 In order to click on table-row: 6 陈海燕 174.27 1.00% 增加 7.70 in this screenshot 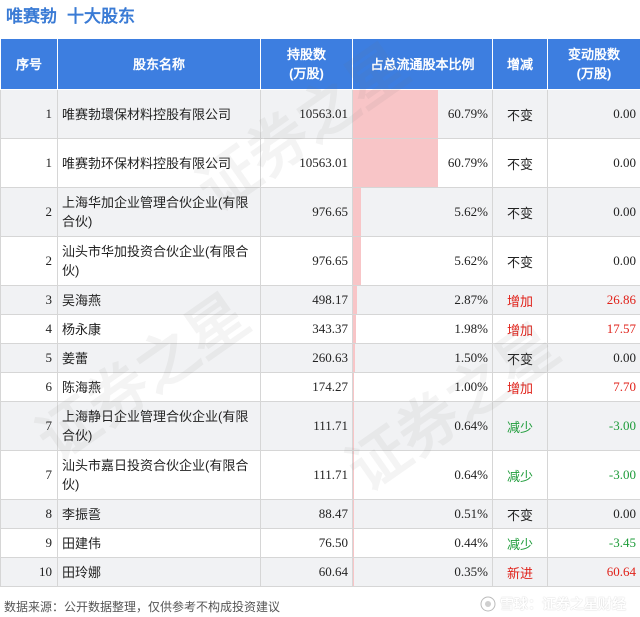, I will do `click(320, 387)`.